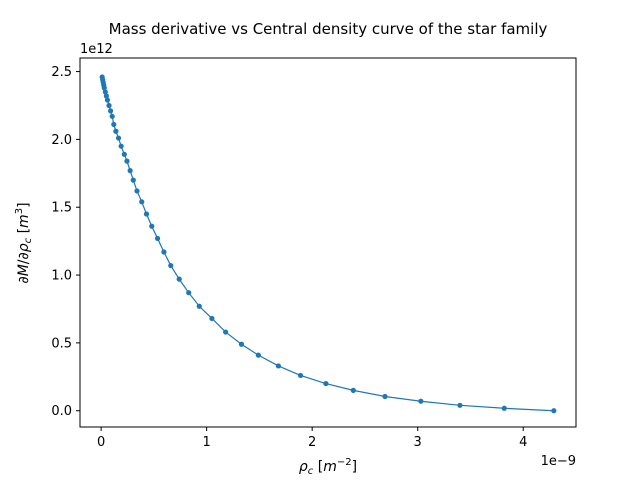 The image size is (640, 480). I want to click on y-tick-label: 2.0, so click(61, 140).